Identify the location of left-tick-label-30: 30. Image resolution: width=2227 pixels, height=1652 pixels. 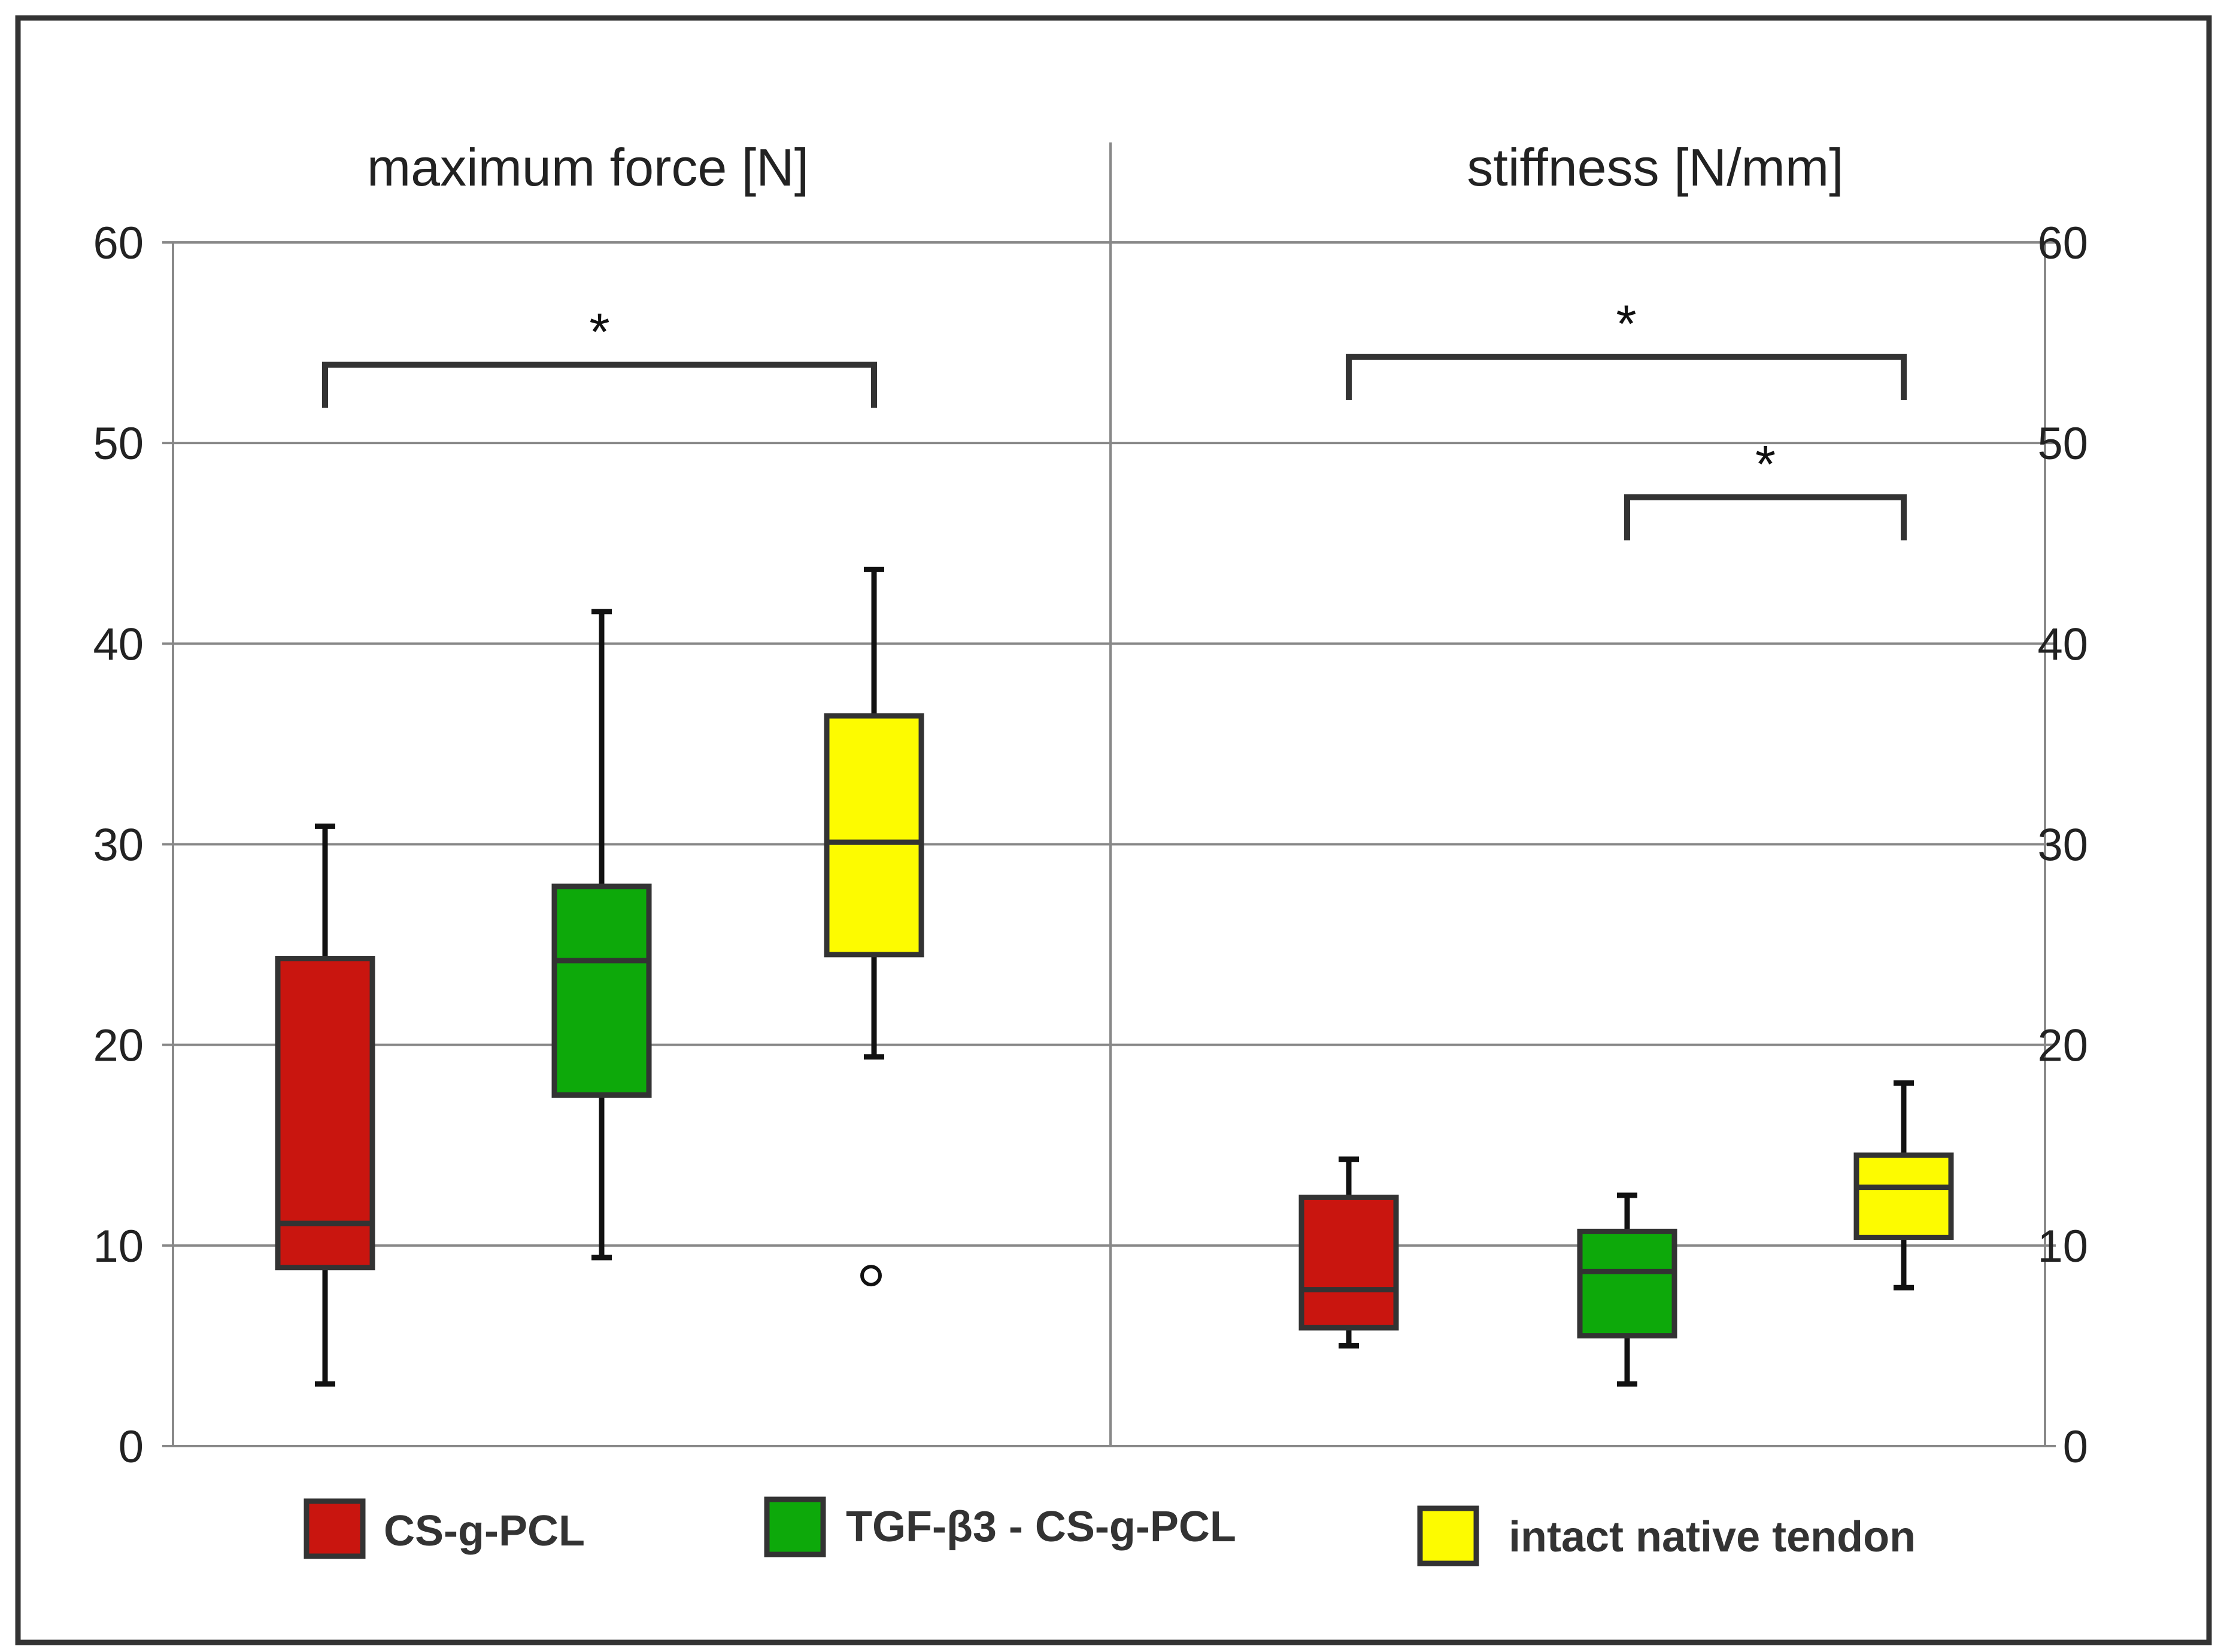
(118, 845).